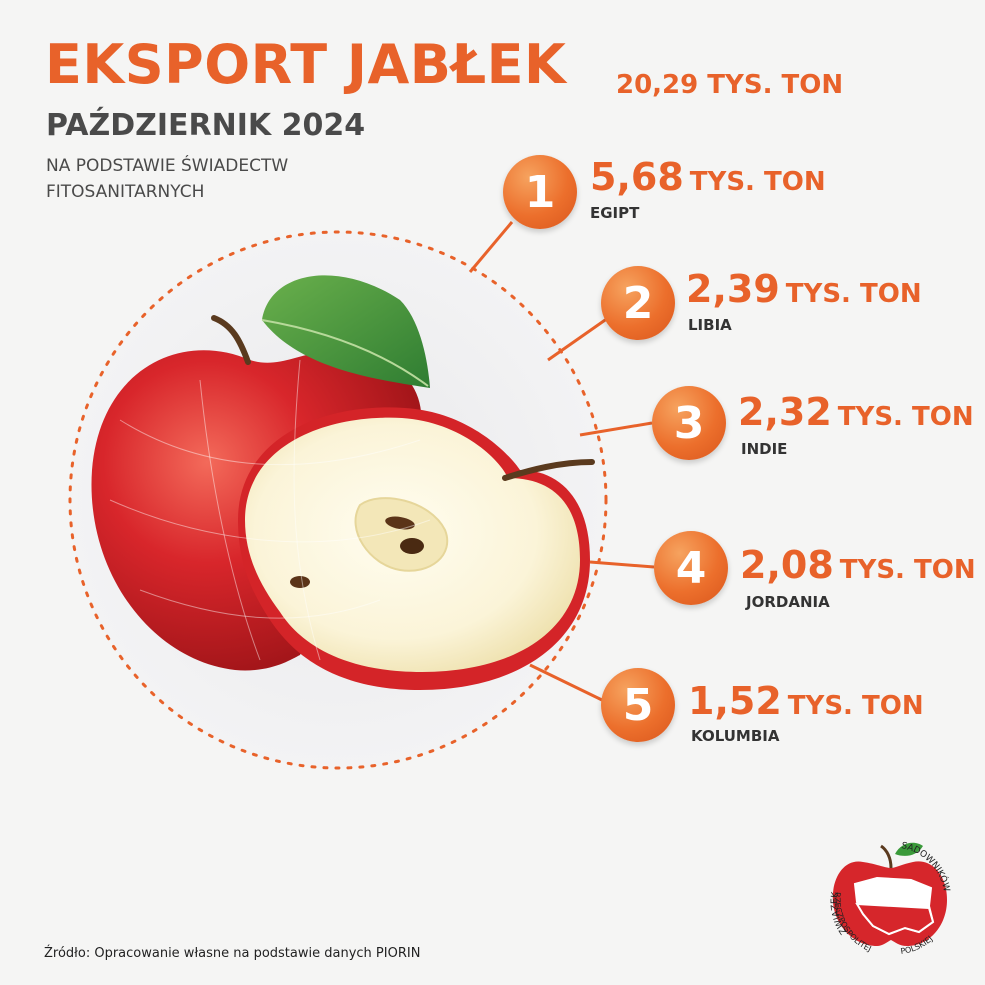 The height and width of the screenshot is (985, 985). I want to click on rank-badge-2: 2, so click(638, 303).